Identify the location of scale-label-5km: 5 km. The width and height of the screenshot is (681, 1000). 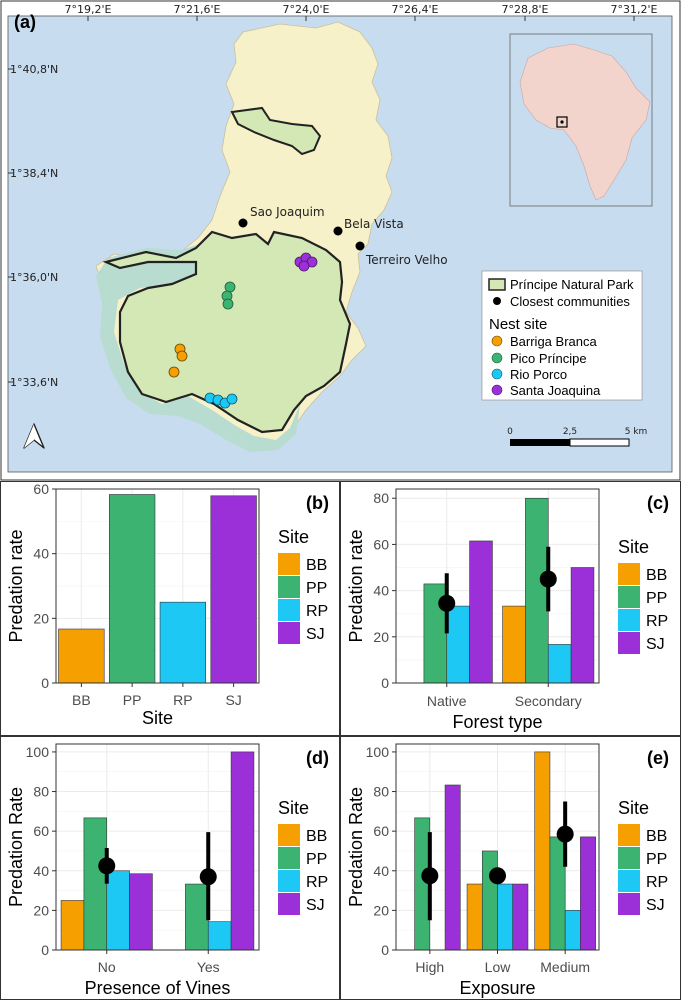
(636, 432).